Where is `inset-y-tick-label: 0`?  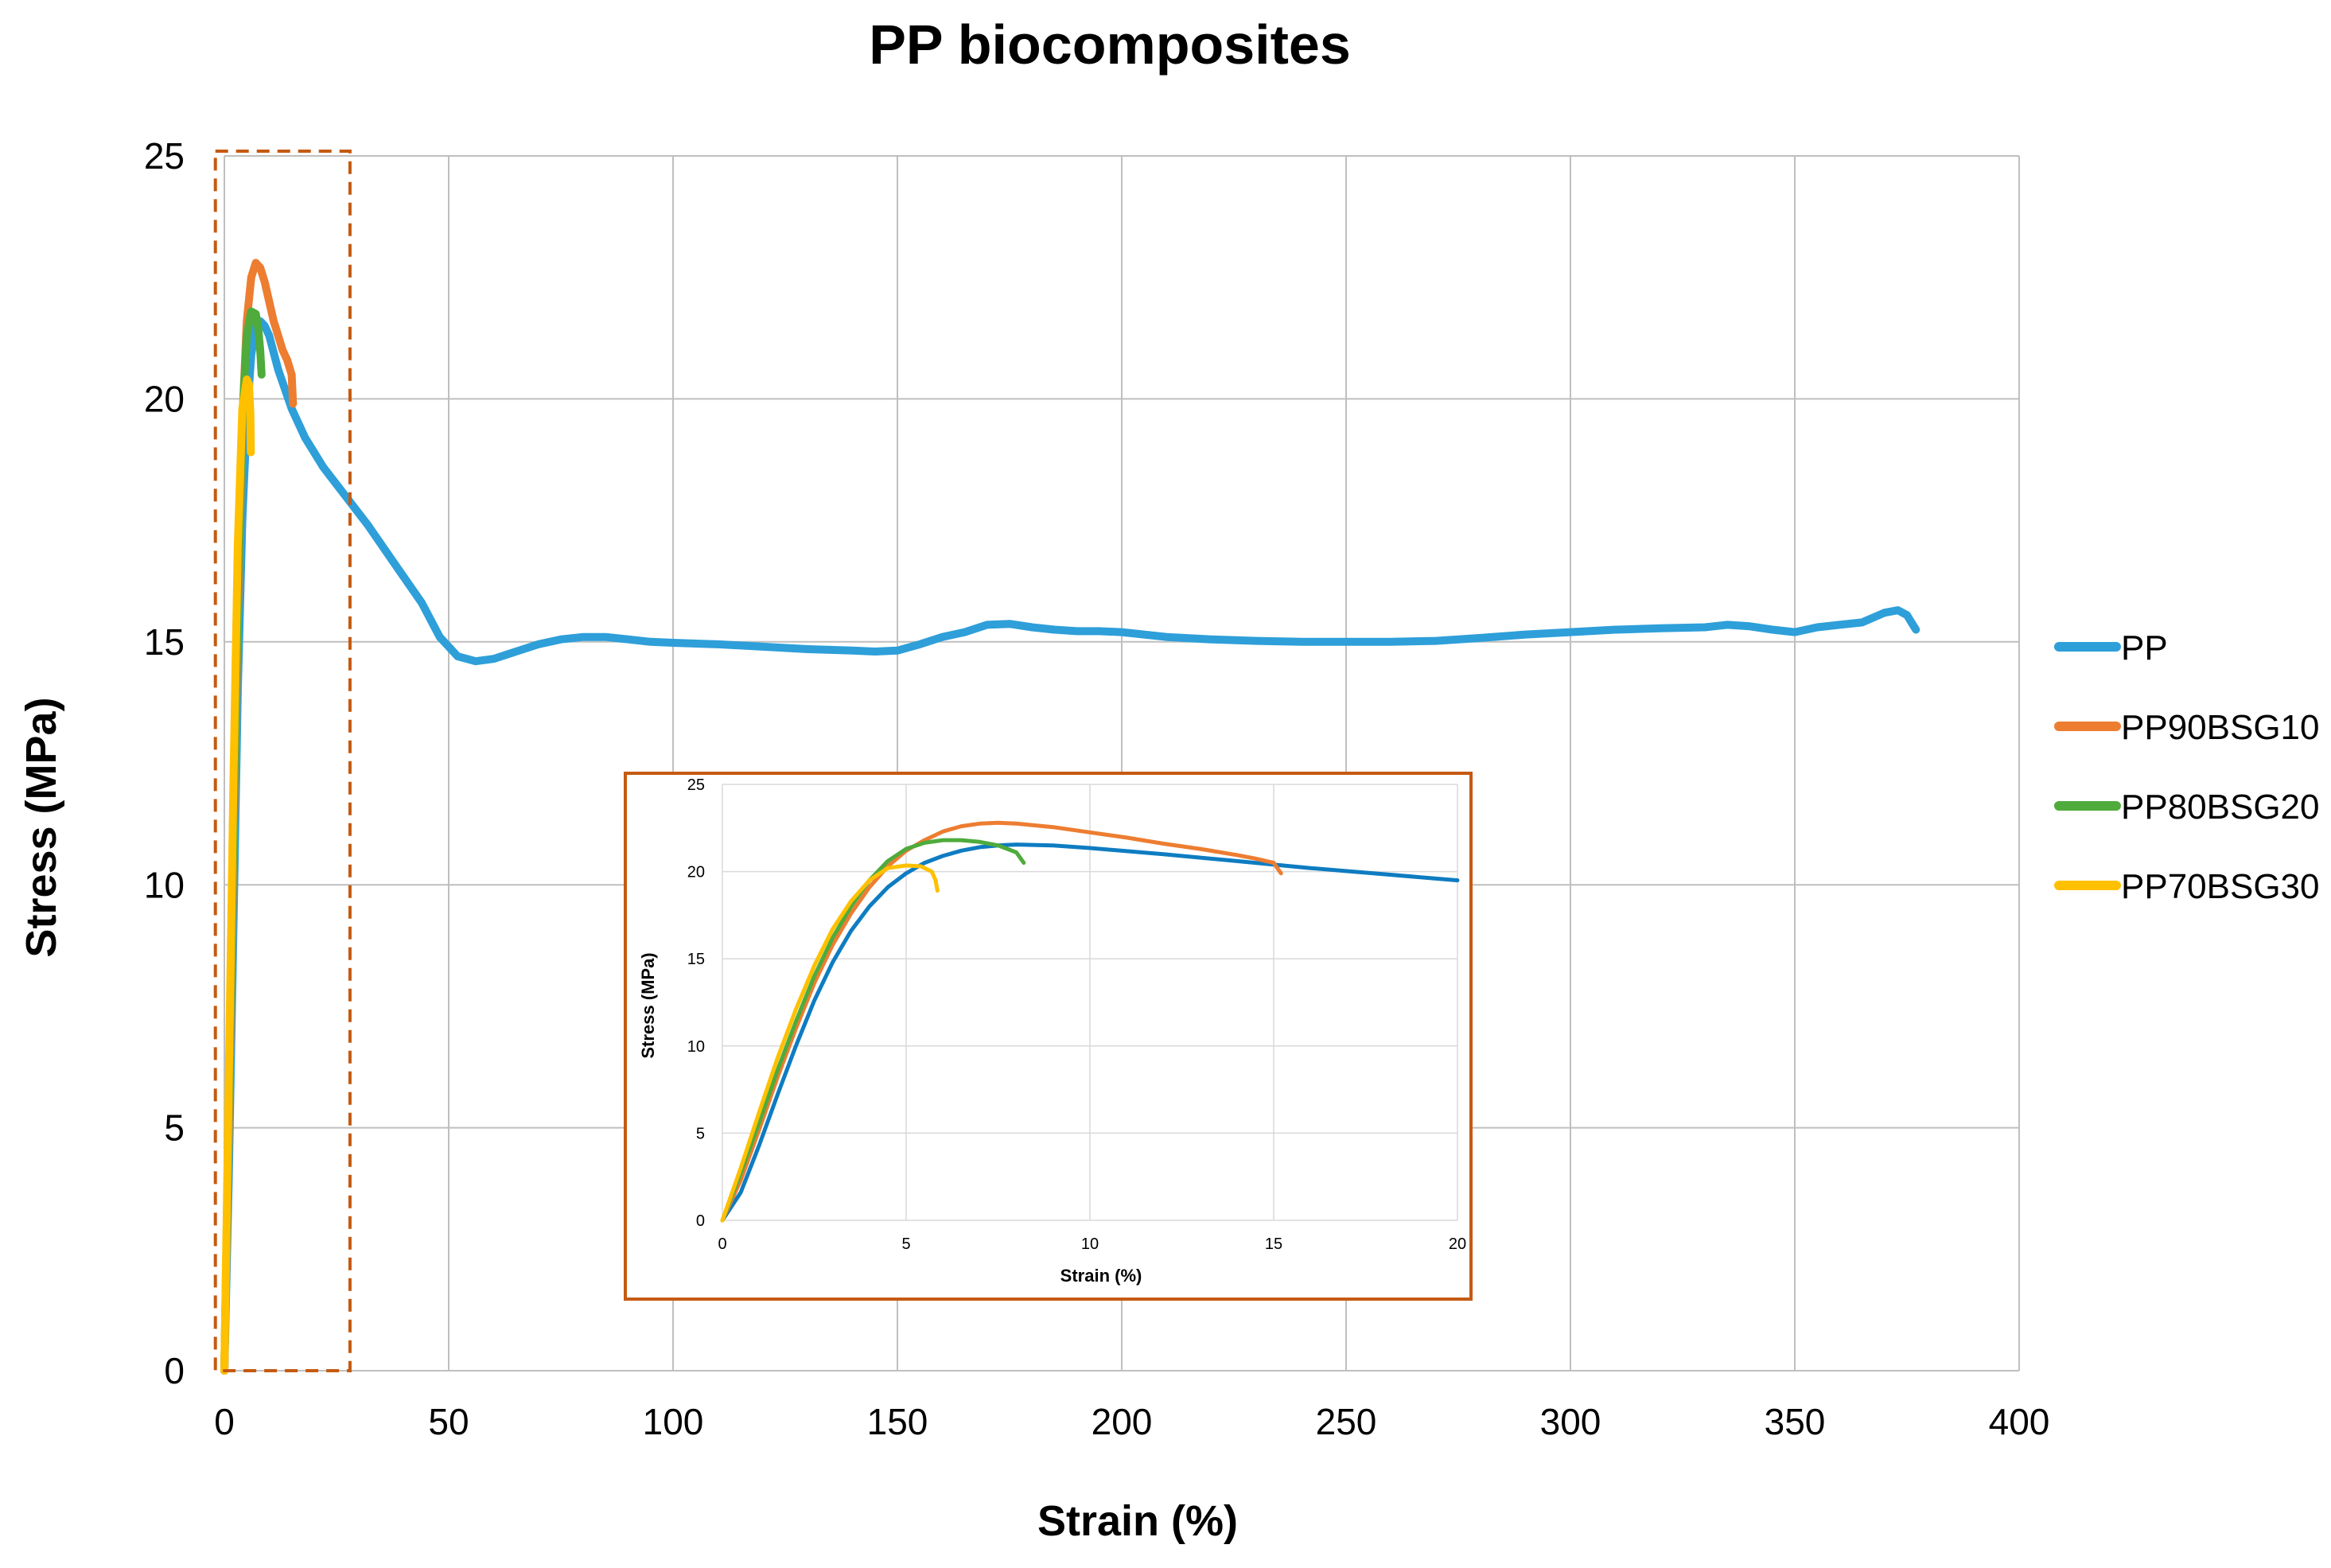
inset-y-tick-label: 0 is located at coordinates (700, 1221).